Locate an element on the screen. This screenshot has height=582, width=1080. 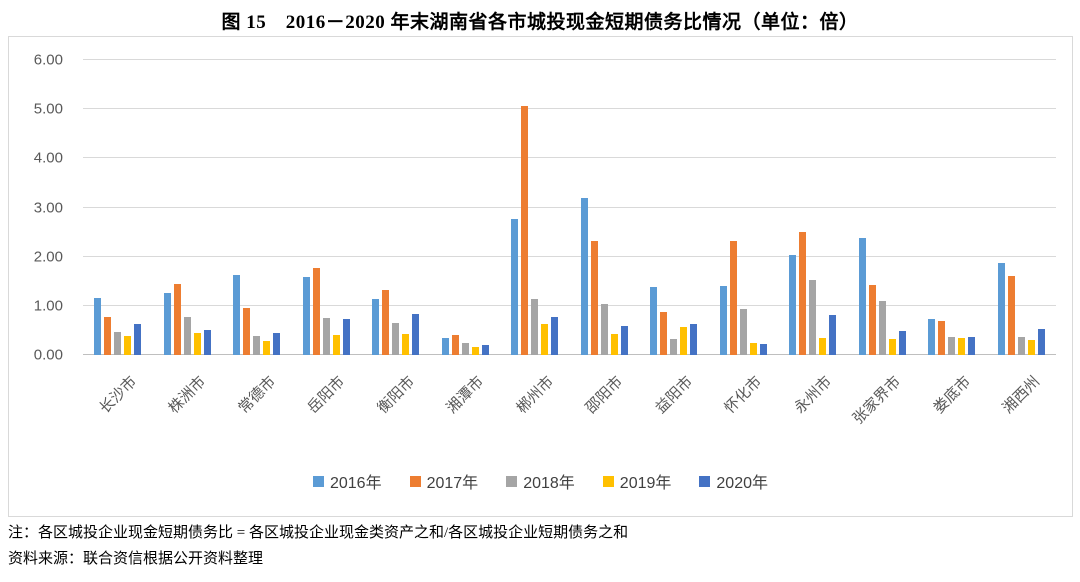
bar-2020年-长沙市 is located at coordinates (138, 339).